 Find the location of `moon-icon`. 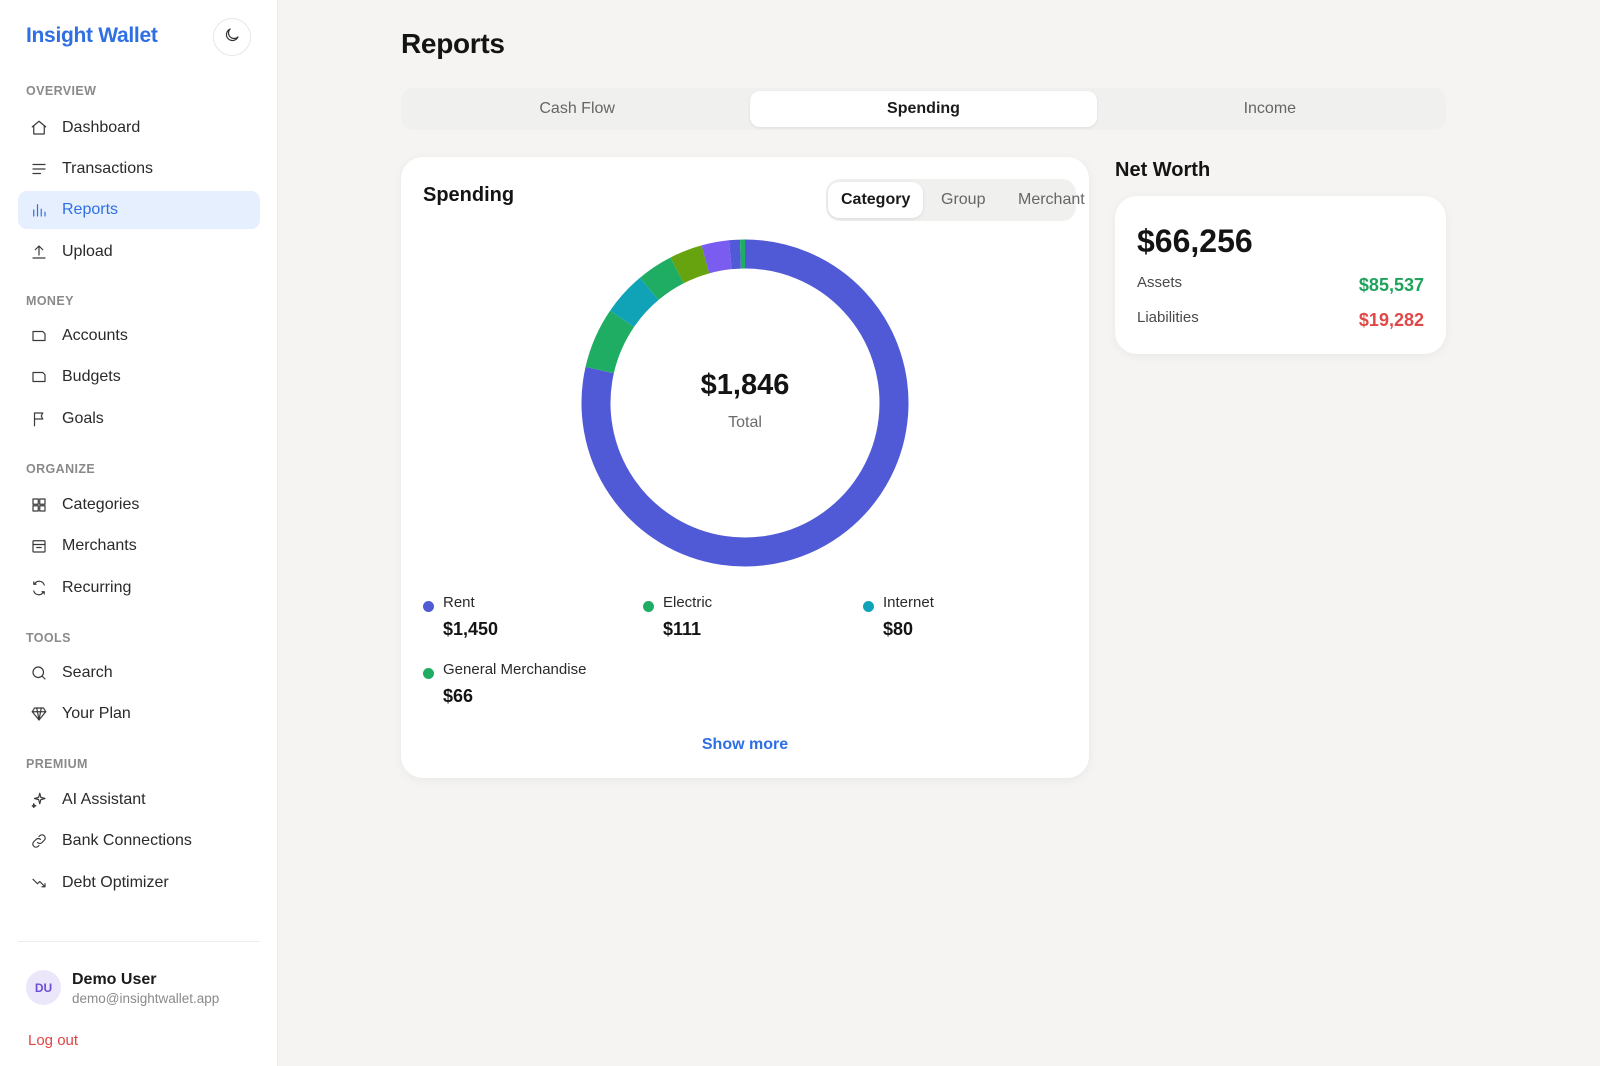

moon-icon is located at coordinates (232, 37).